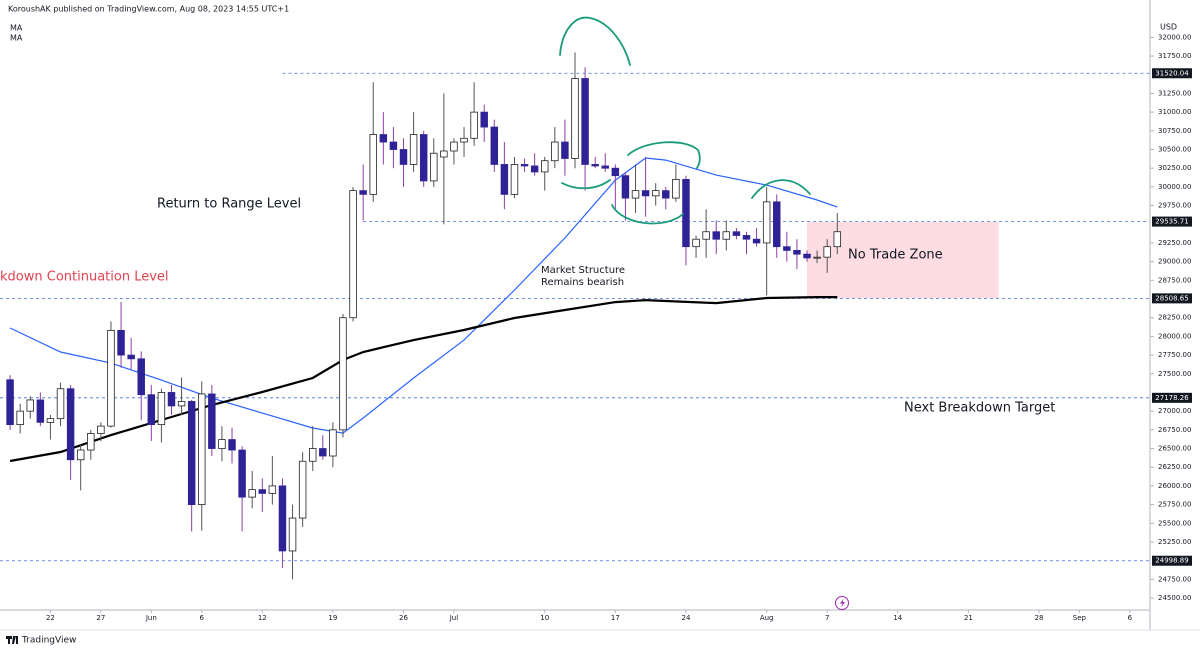  I want to click on y-tick-label: 26500.00, so click(1174, 449).